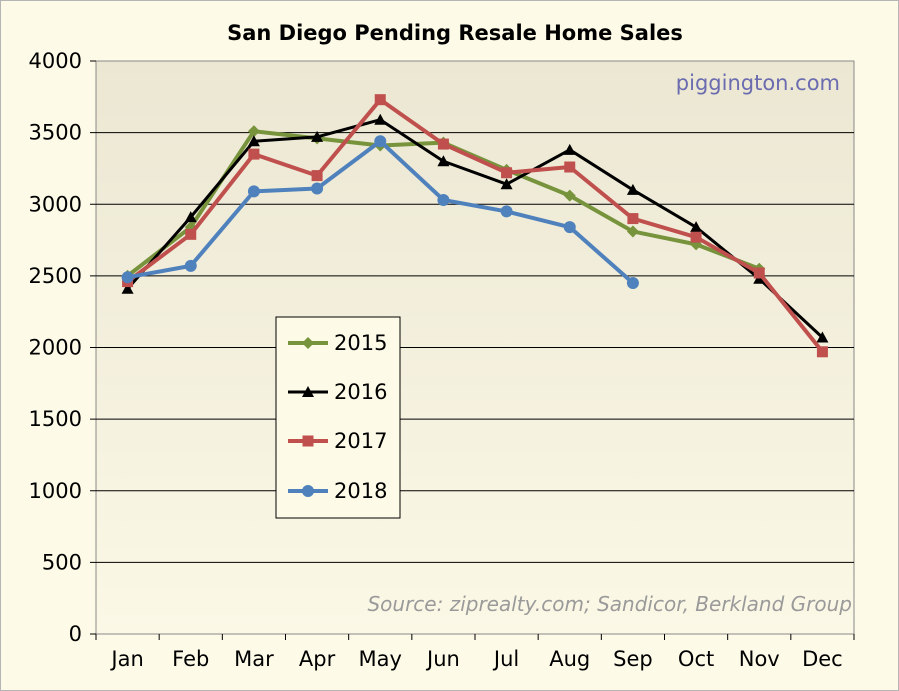 The width and height of the screenshot is (899, 691). What do you see at coordinates (55, 61) in the screenshot?
I see `y-tick-label: 4000` at bounding box center [55, 61].